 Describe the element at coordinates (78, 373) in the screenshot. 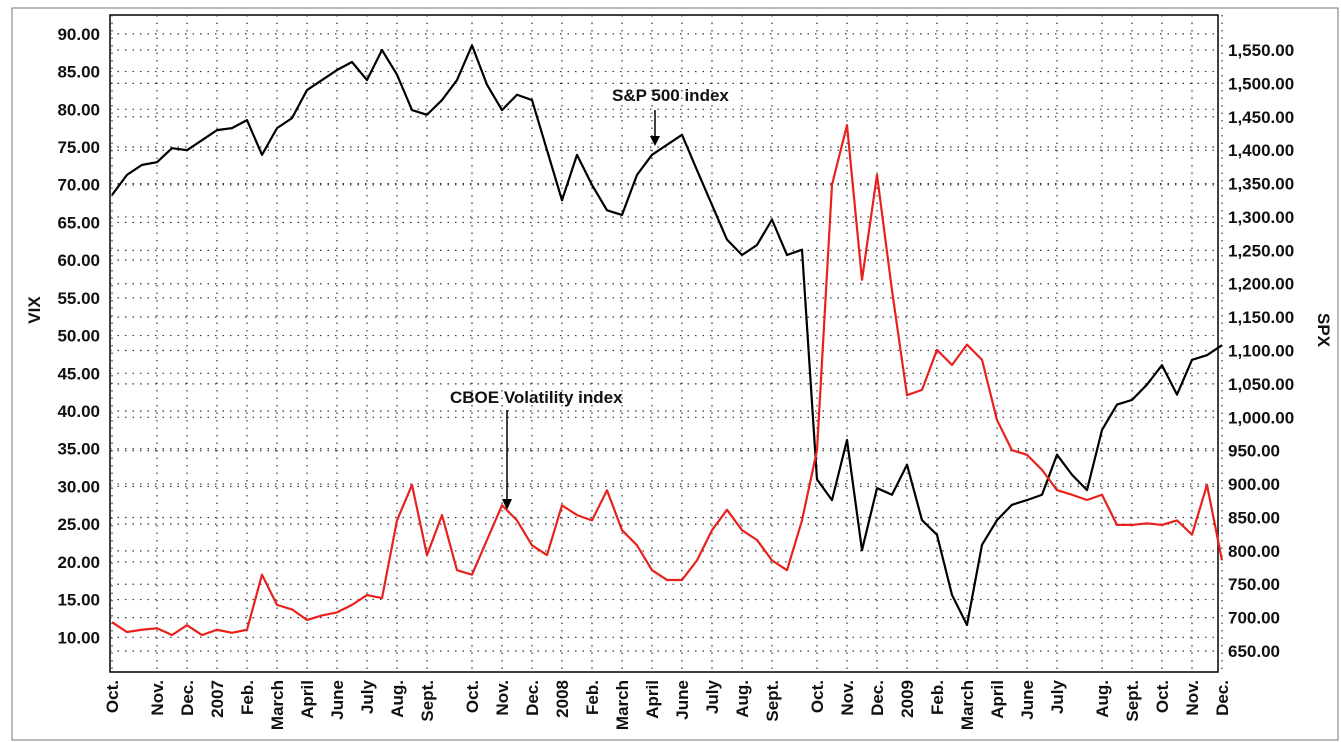

I see `y-tick-label: 45.00` at that location.